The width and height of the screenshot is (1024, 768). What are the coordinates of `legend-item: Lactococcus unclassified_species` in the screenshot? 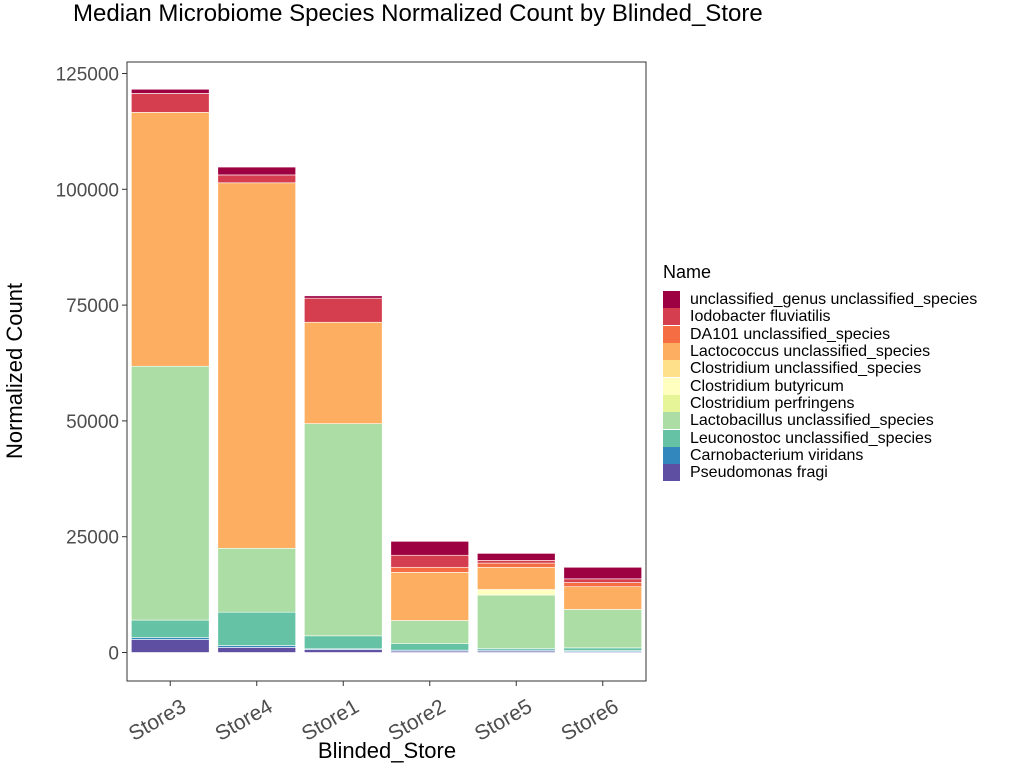 It's located at (820, 352).